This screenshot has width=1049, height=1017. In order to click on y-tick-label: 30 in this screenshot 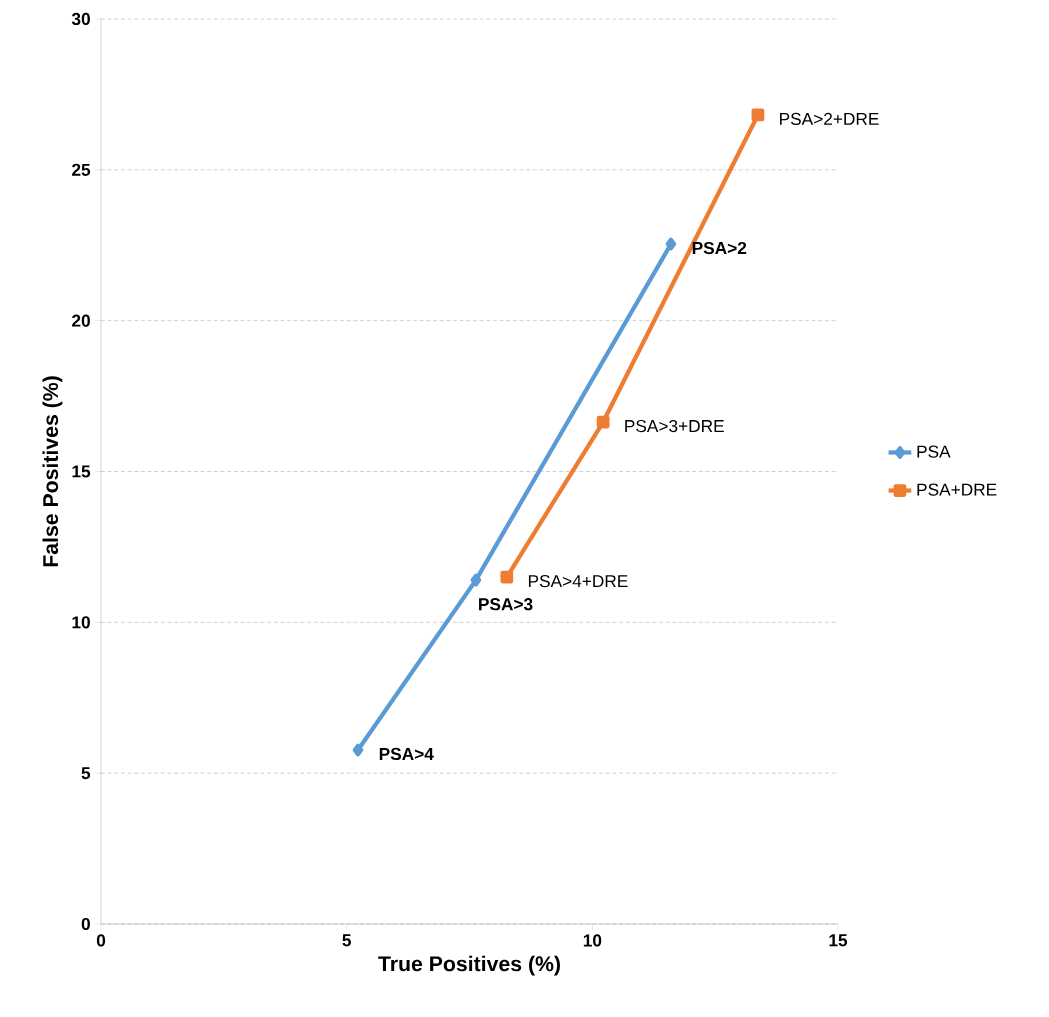, I will do `click(80, 19)`.